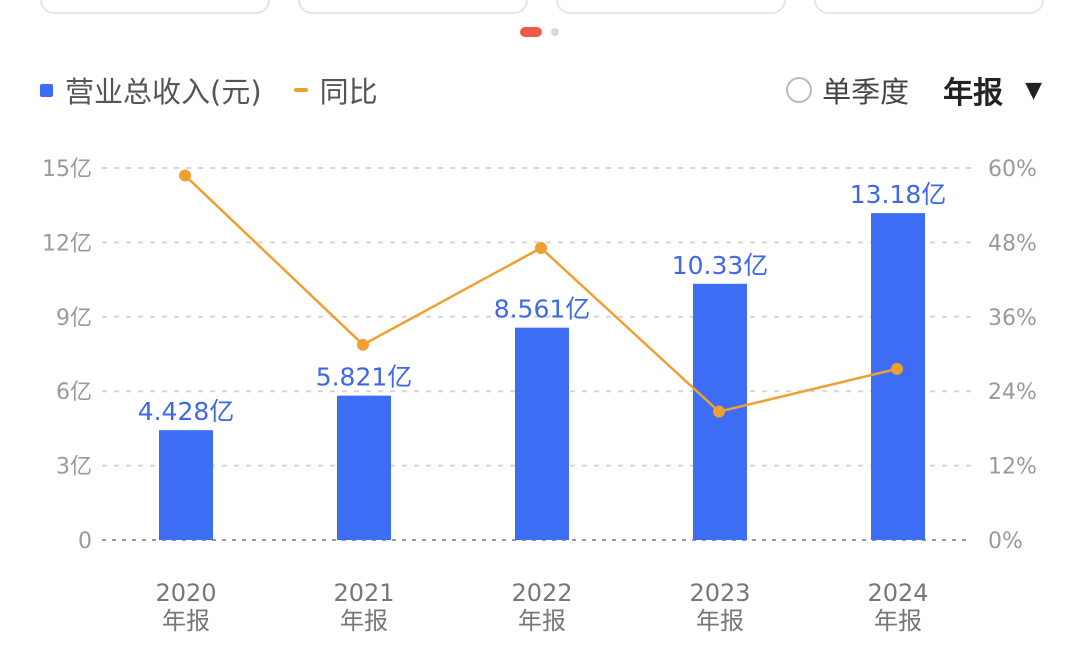 This screenshot has width=1080, height=662. Describe the element at coordinates (67, 243) in the screenshot. I see `y-left-tick-label: 12亿` at that location.